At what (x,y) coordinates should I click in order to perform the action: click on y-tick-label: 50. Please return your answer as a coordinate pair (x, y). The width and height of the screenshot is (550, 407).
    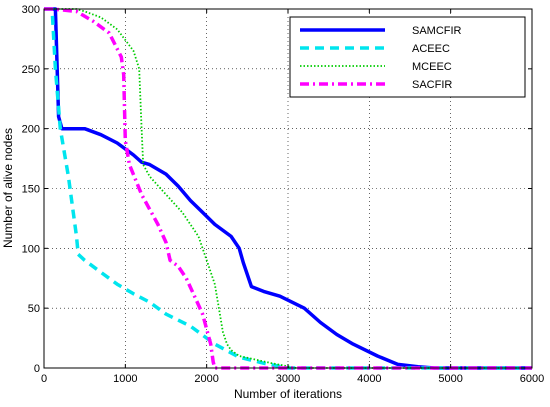
    Looking at the image, I should click on (34, 309).